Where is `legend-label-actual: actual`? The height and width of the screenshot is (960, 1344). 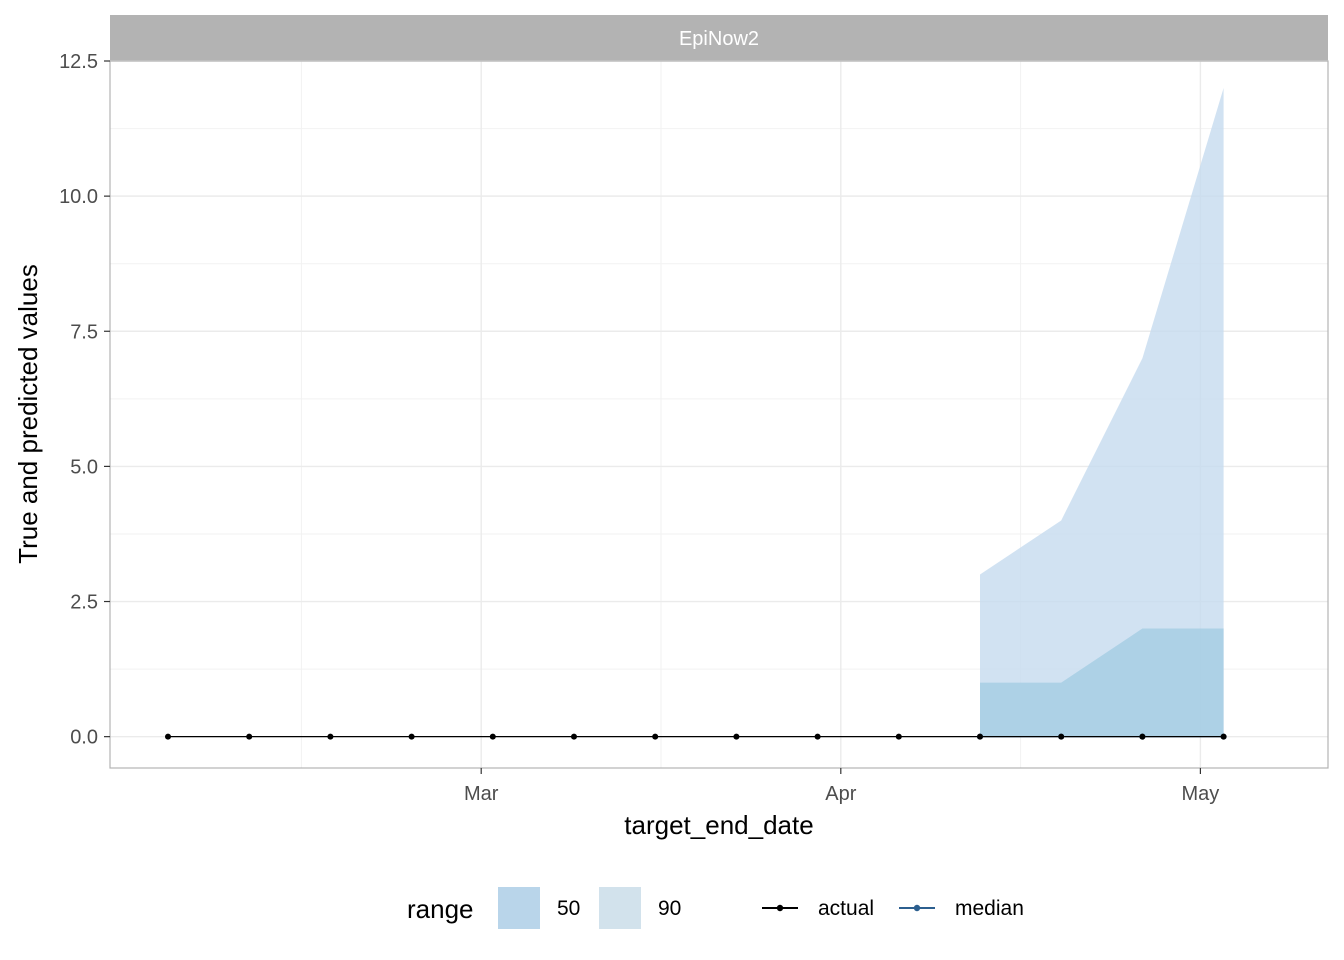
legend-label-actual: actual is located at coordinates (846, 908).